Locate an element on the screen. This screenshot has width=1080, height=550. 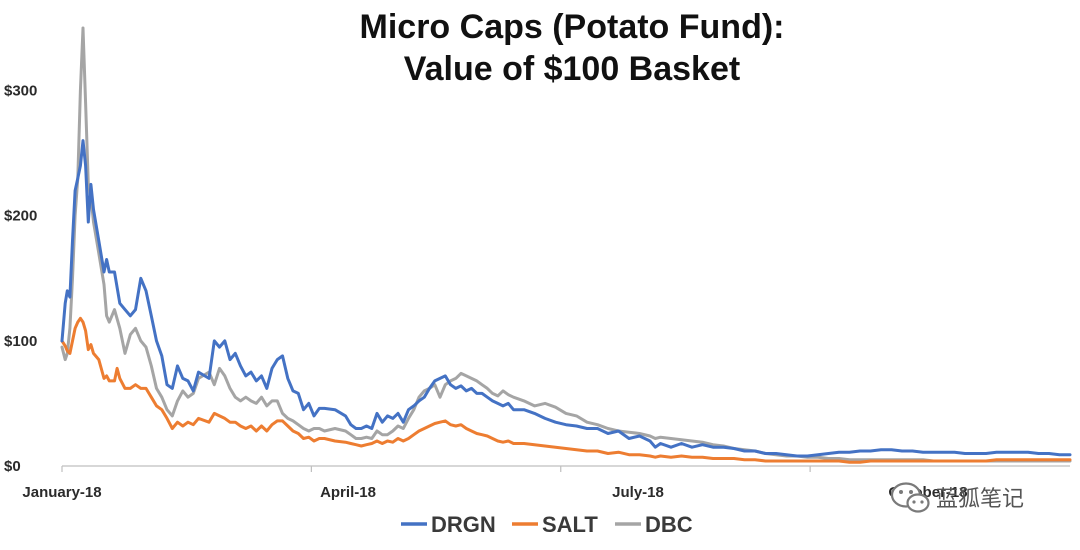
chart-title-line-2: Value of $100 Basket is located at coordinates (572, 69).